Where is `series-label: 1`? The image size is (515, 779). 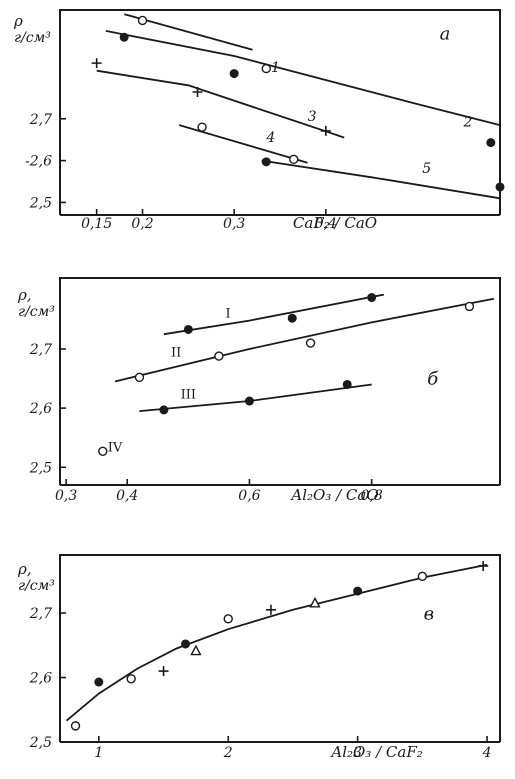 series-label: 1 is located at coordinates (275, 68).